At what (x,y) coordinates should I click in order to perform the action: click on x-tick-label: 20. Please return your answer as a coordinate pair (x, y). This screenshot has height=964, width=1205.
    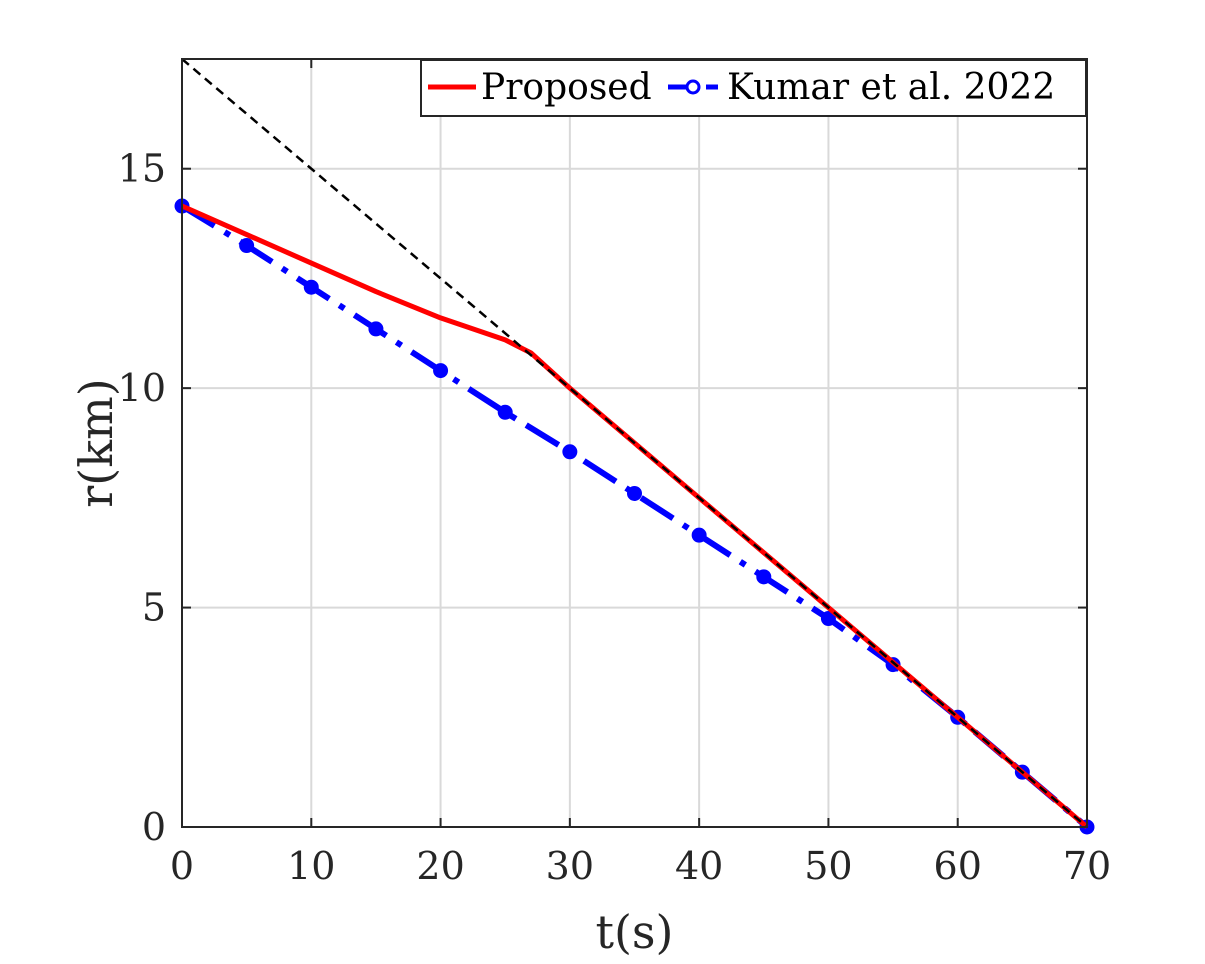
    Looking at the image, I should click on (440, 866).